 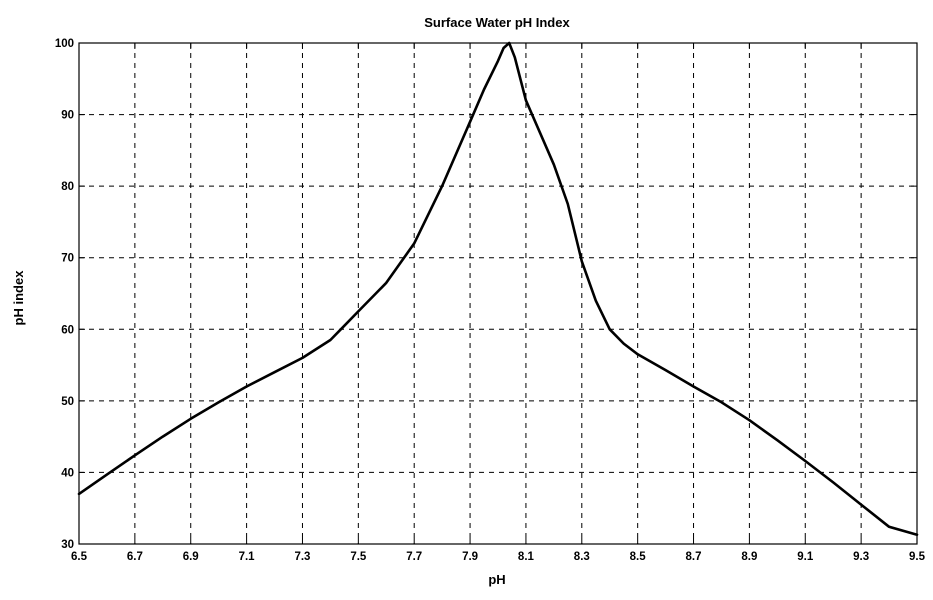 What do you see at coordinates (302, 557) in the screenshot?
I see `x-tick-label: 7.3` at bounding box center [302, 557].